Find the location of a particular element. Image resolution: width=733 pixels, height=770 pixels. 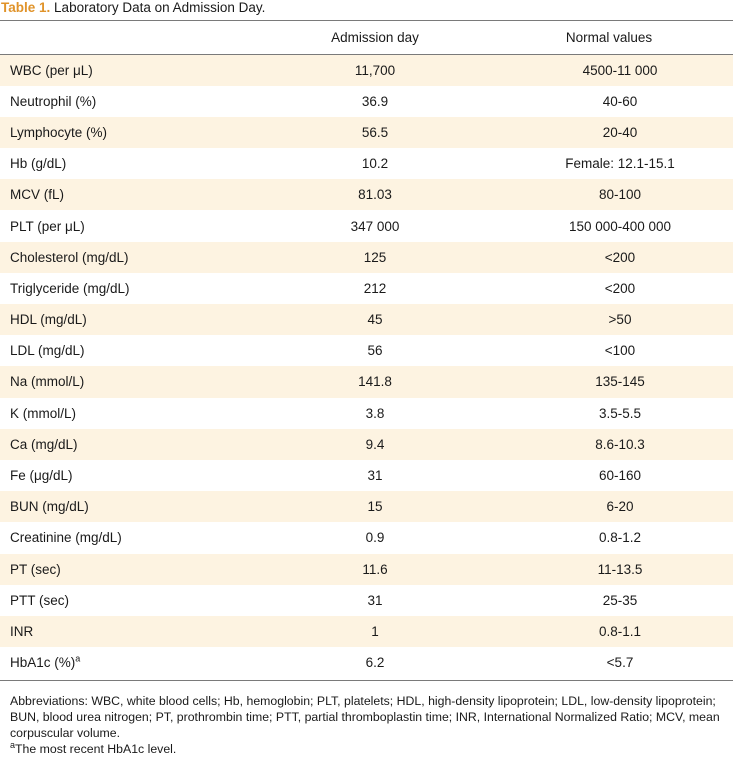

table-row: Creatinine (mg/dL) 0.9 0.8-1.2 is located at coordinates (366, 538).